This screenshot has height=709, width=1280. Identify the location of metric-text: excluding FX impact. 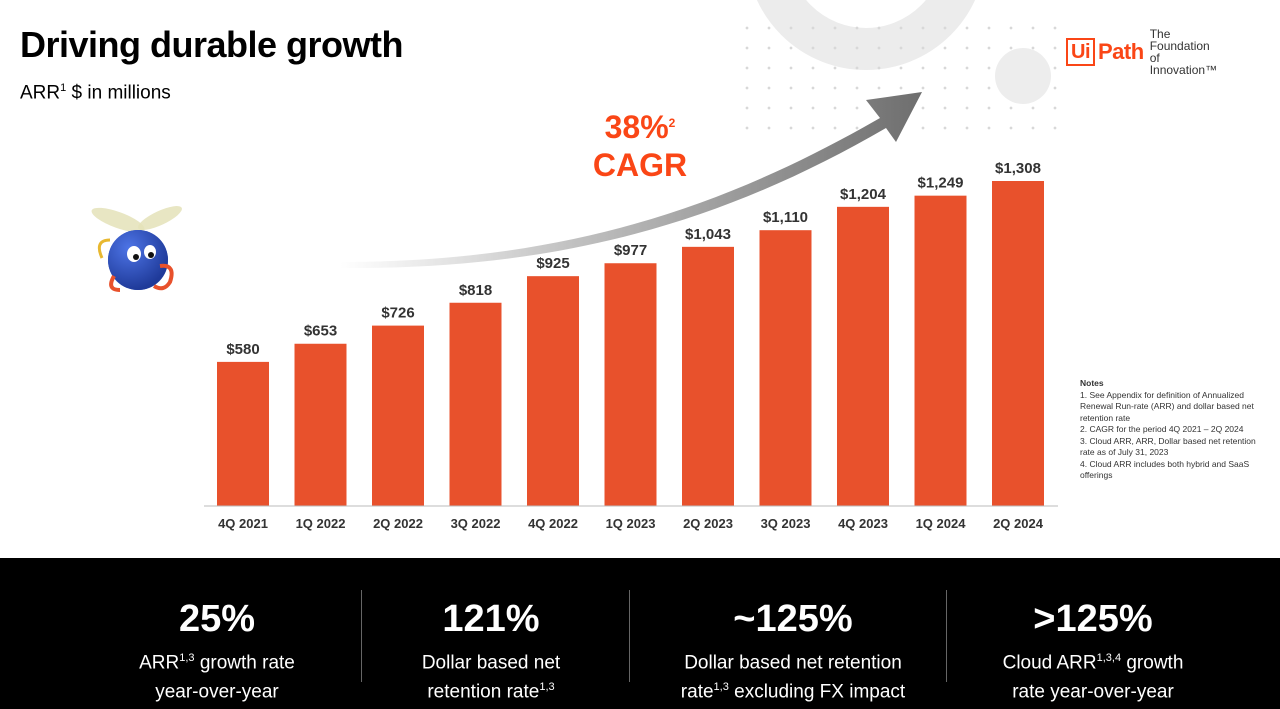
(817, 692).